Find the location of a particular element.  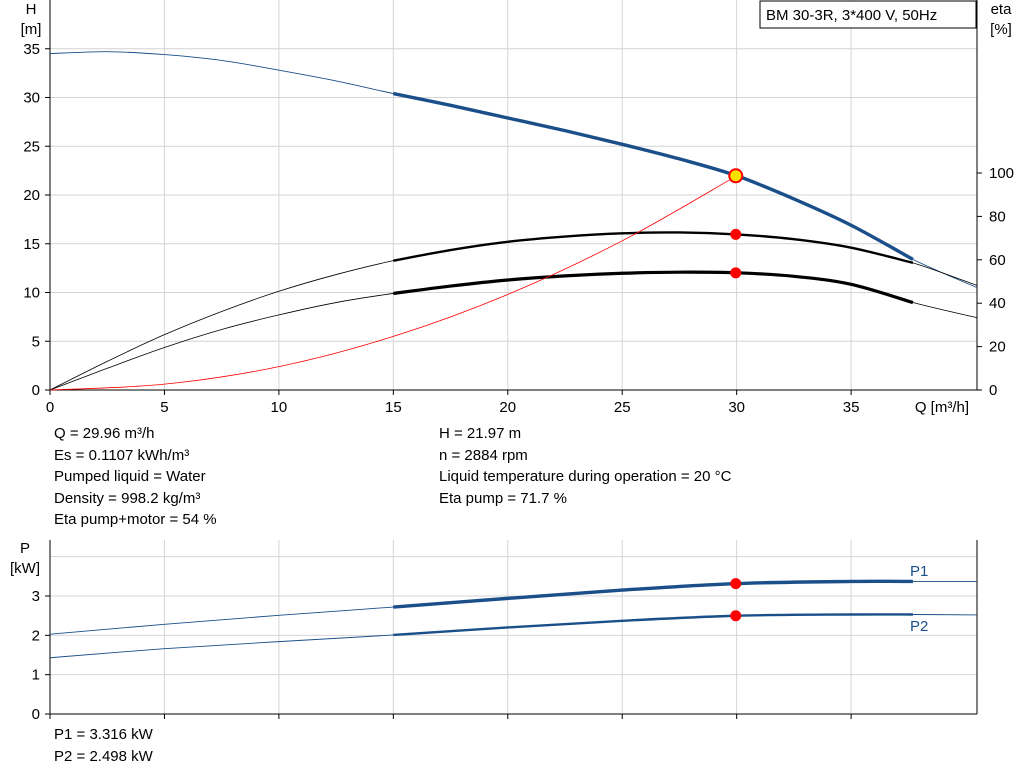

x-tick-label: 35 is located at coordinates (851, 407).